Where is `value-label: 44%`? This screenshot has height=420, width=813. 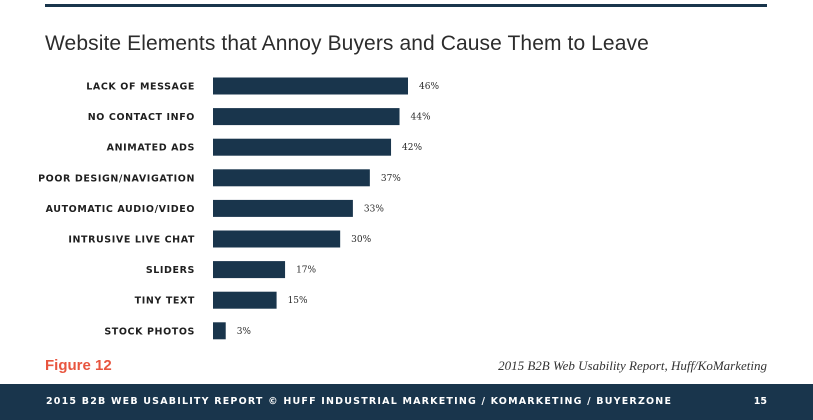 value-label: 44% is located at coordinates (421, 118).